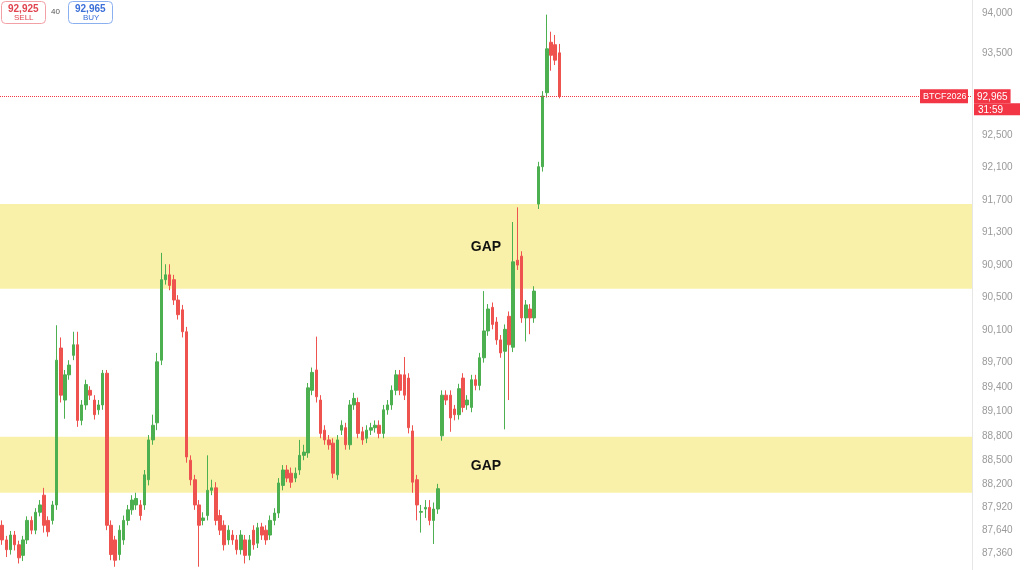  What do you see at coordinates (998, 435) in the screenshot?
I see `y-tick-label: 88,800` at bounding box center [998, 435].